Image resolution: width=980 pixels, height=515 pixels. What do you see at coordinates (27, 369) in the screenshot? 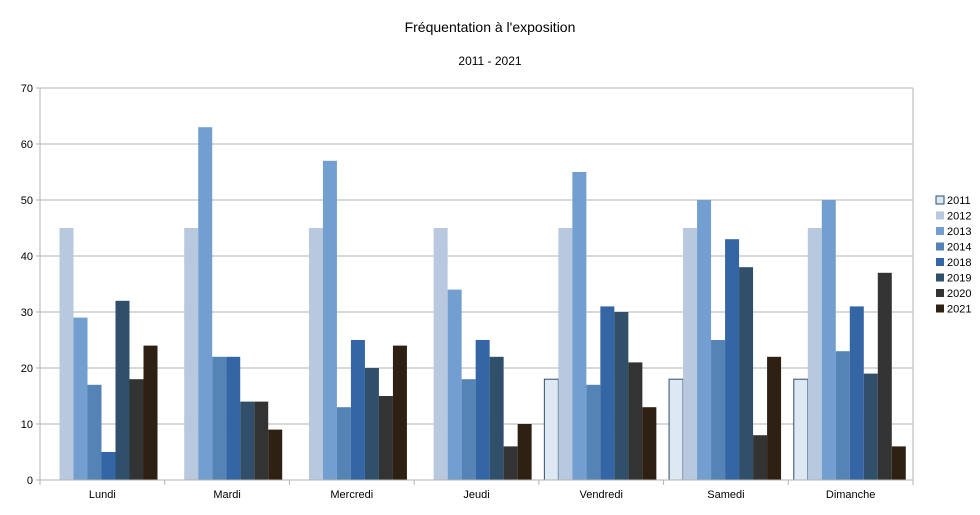
I see `y-tick-label: 20` at bounding box center [27, 369].